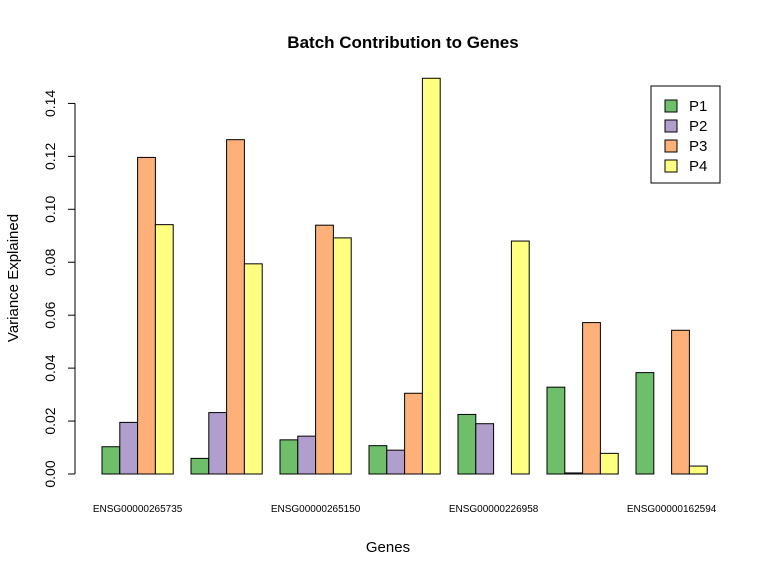  What do you see at coordinates (50, 367) in the screenshot?
I see `y-tick-label: 0.04` at bounding box center [50, 367].